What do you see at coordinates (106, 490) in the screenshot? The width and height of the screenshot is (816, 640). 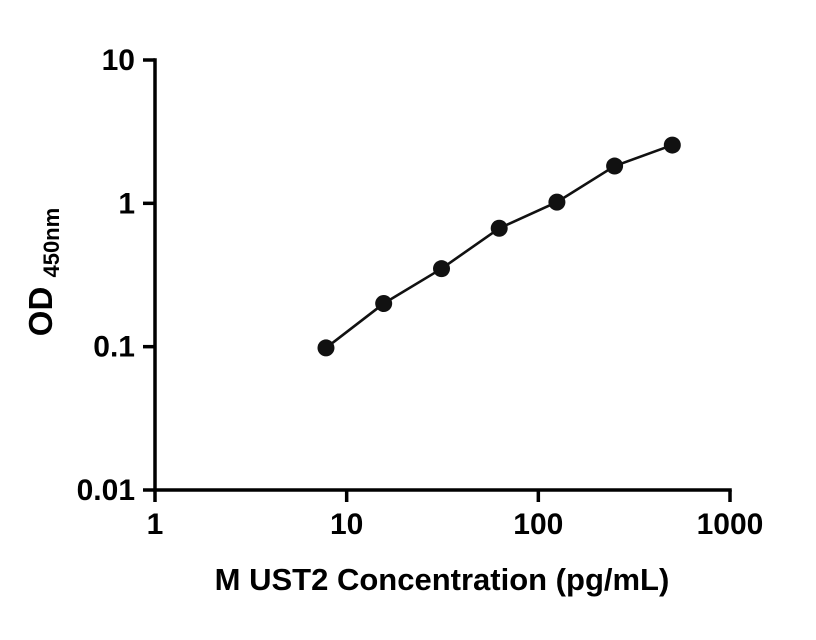 I see `y-tick-label: 0.01` at bounding box center [106, 490].